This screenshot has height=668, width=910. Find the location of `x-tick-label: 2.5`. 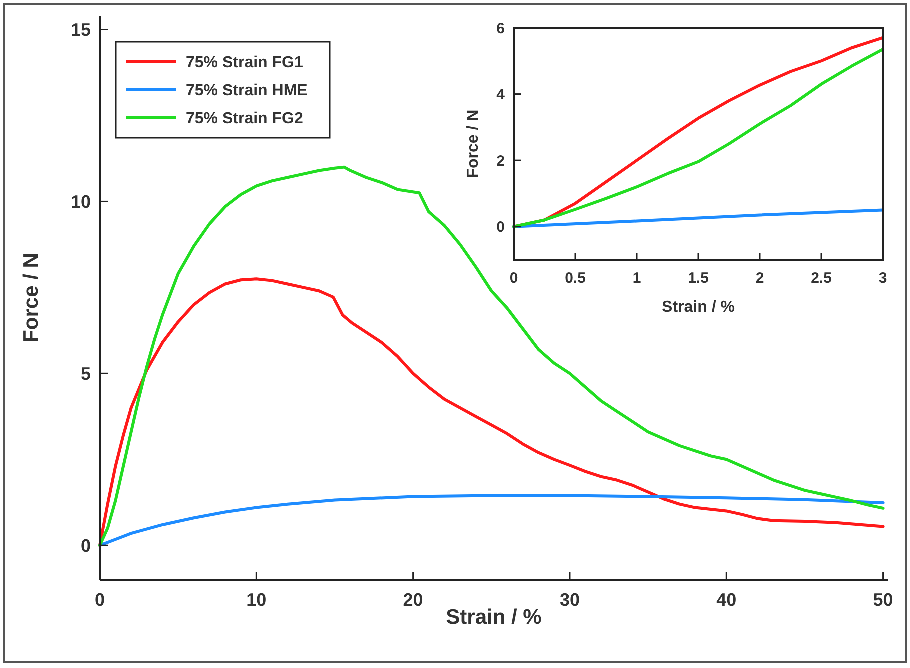

x-tick-label: 2.5 is located at coordinates (821, 278).